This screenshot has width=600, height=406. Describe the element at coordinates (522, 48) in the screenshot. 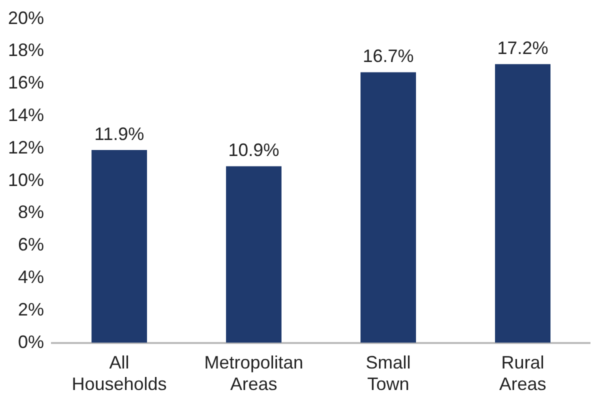

I see `data-label: 17.2%` at that location.